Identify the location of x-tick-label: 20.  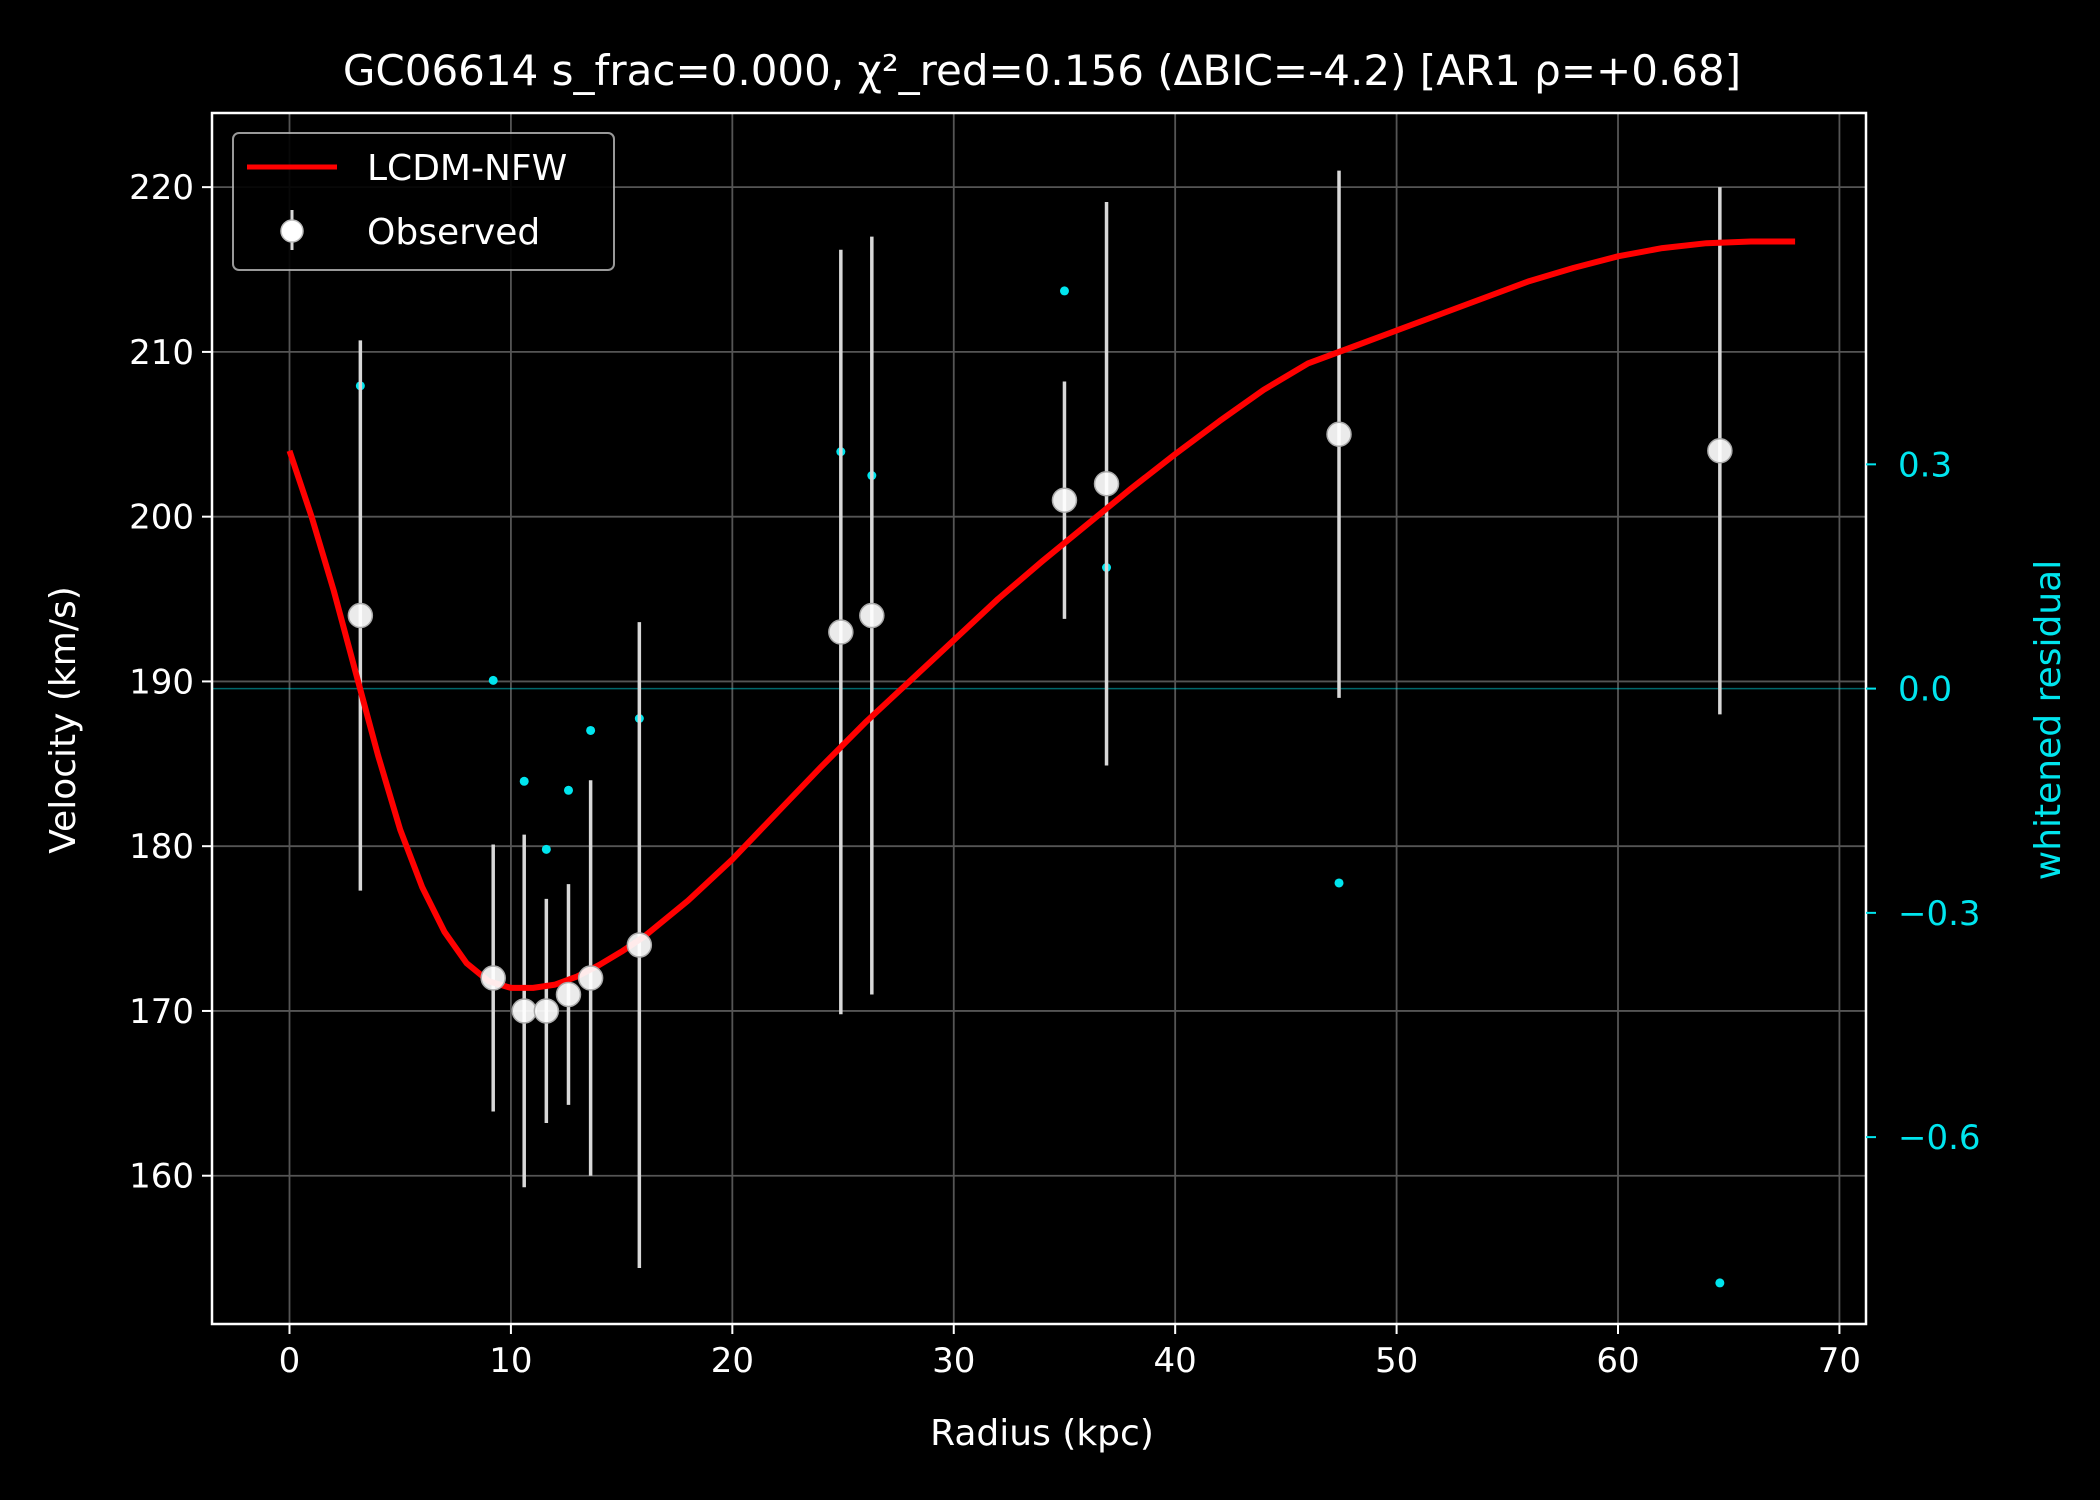
(732, 1361).